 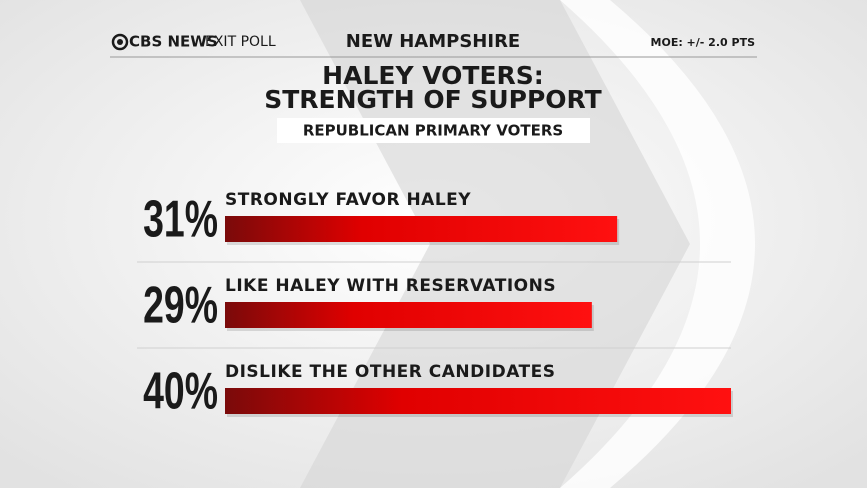 What do you see at coordinates (433, 41) in the screenshot?
I see `region: NEW HAMPSHIRE` at bounding box center [433, 41].